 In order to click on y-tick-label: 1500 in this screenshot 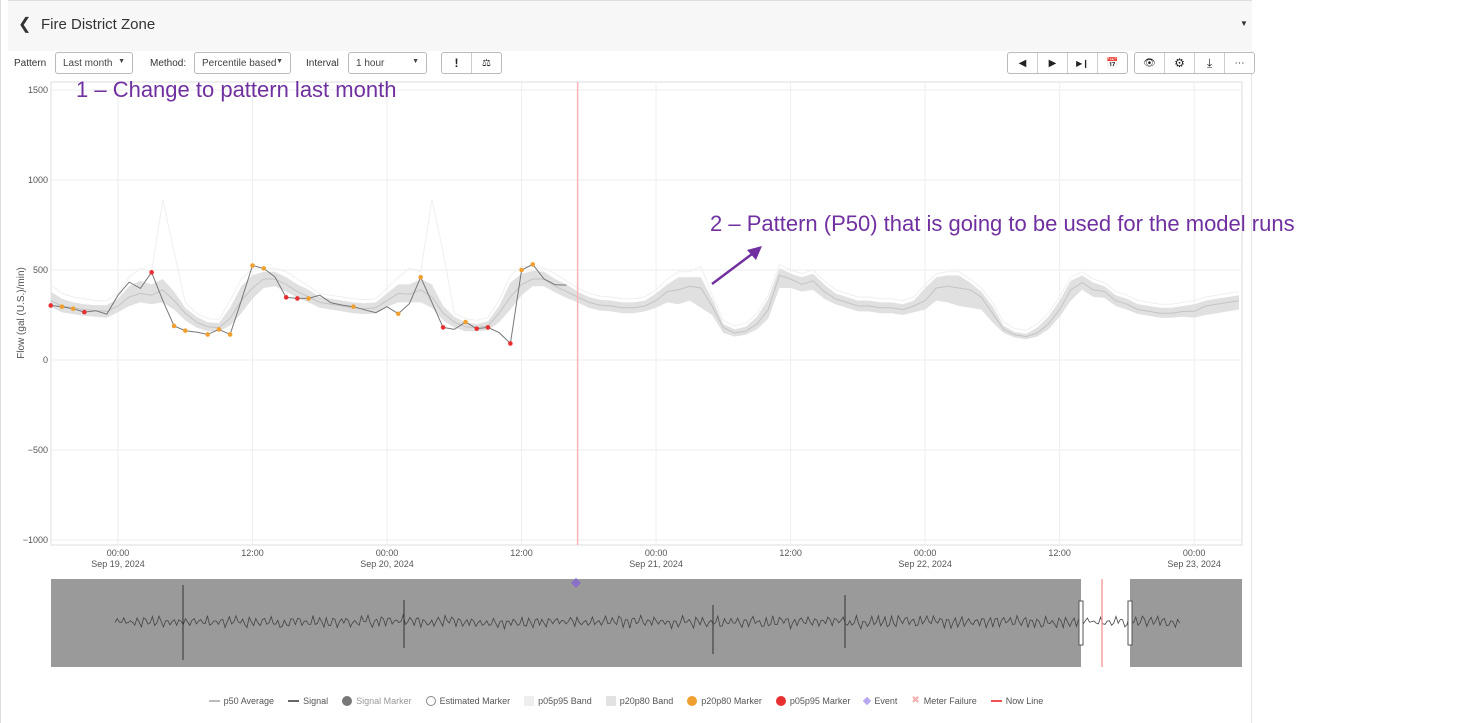, I will do `click(38, 90)`.